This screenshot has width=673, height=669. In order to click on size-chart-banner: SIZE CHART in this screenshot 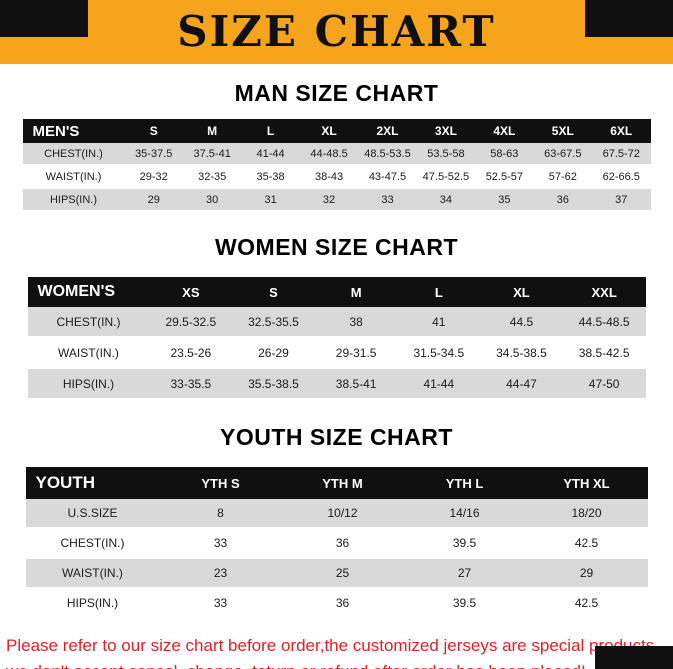, I will do `click(336, 32)`.